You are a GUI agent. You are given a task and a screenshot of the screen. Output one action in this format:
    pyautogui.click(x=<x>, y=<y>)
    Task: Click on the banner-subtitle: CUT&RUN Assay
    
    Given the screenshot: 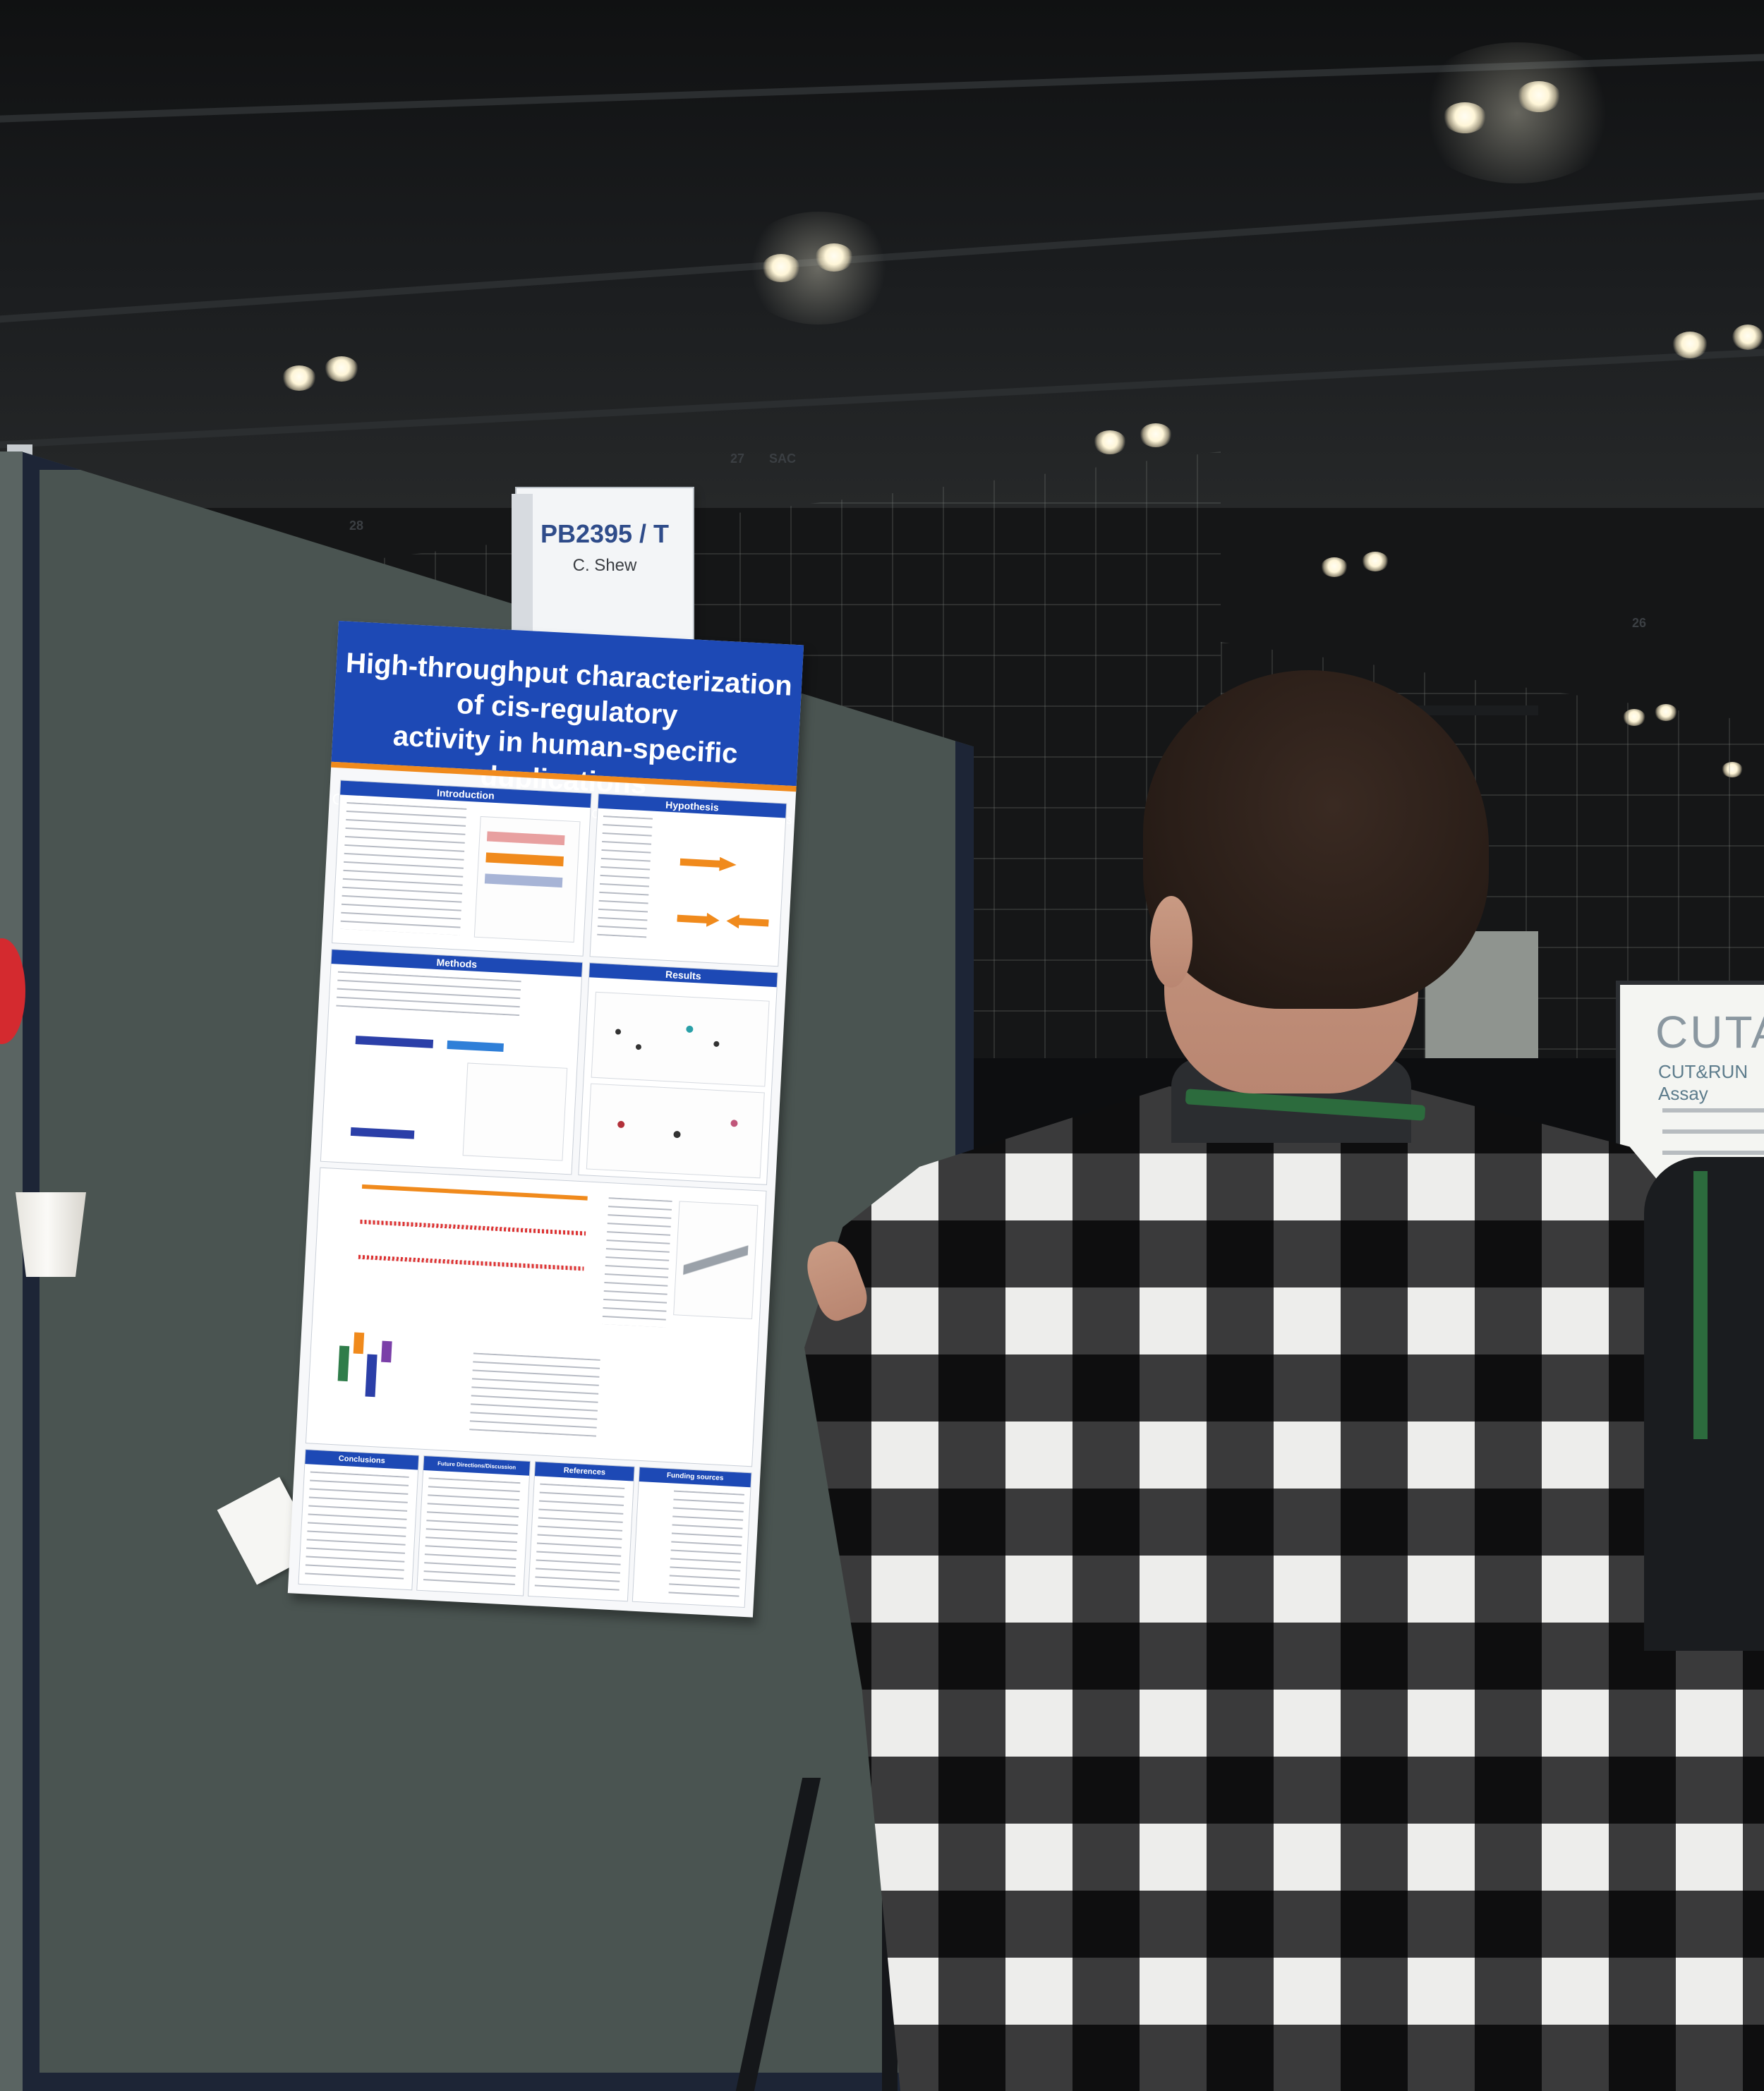 What is the action you would take?
    pyautogui.click(x=1703, y=1082)
    